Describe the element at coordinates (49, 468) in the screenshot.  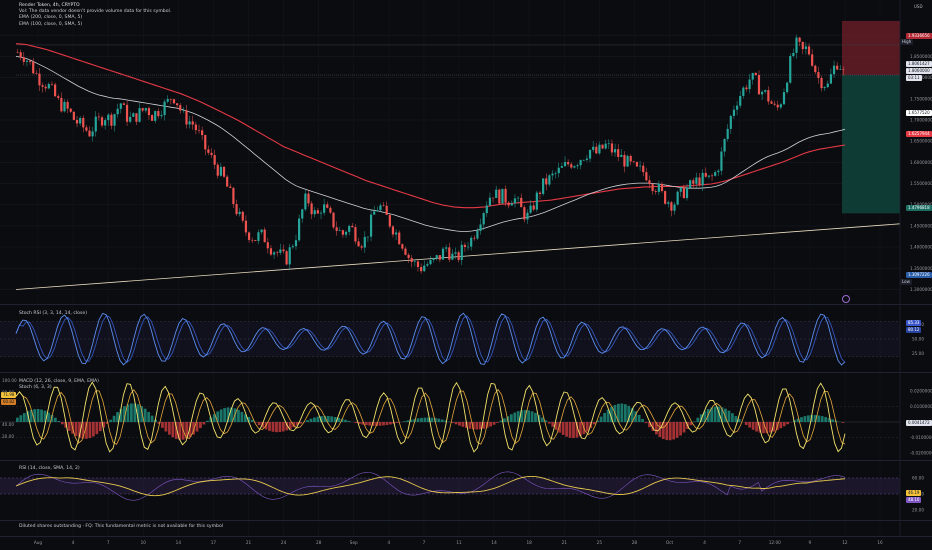
I see `rsi-legend: RSI (14, close, SMA, 14, 2)` at that location.